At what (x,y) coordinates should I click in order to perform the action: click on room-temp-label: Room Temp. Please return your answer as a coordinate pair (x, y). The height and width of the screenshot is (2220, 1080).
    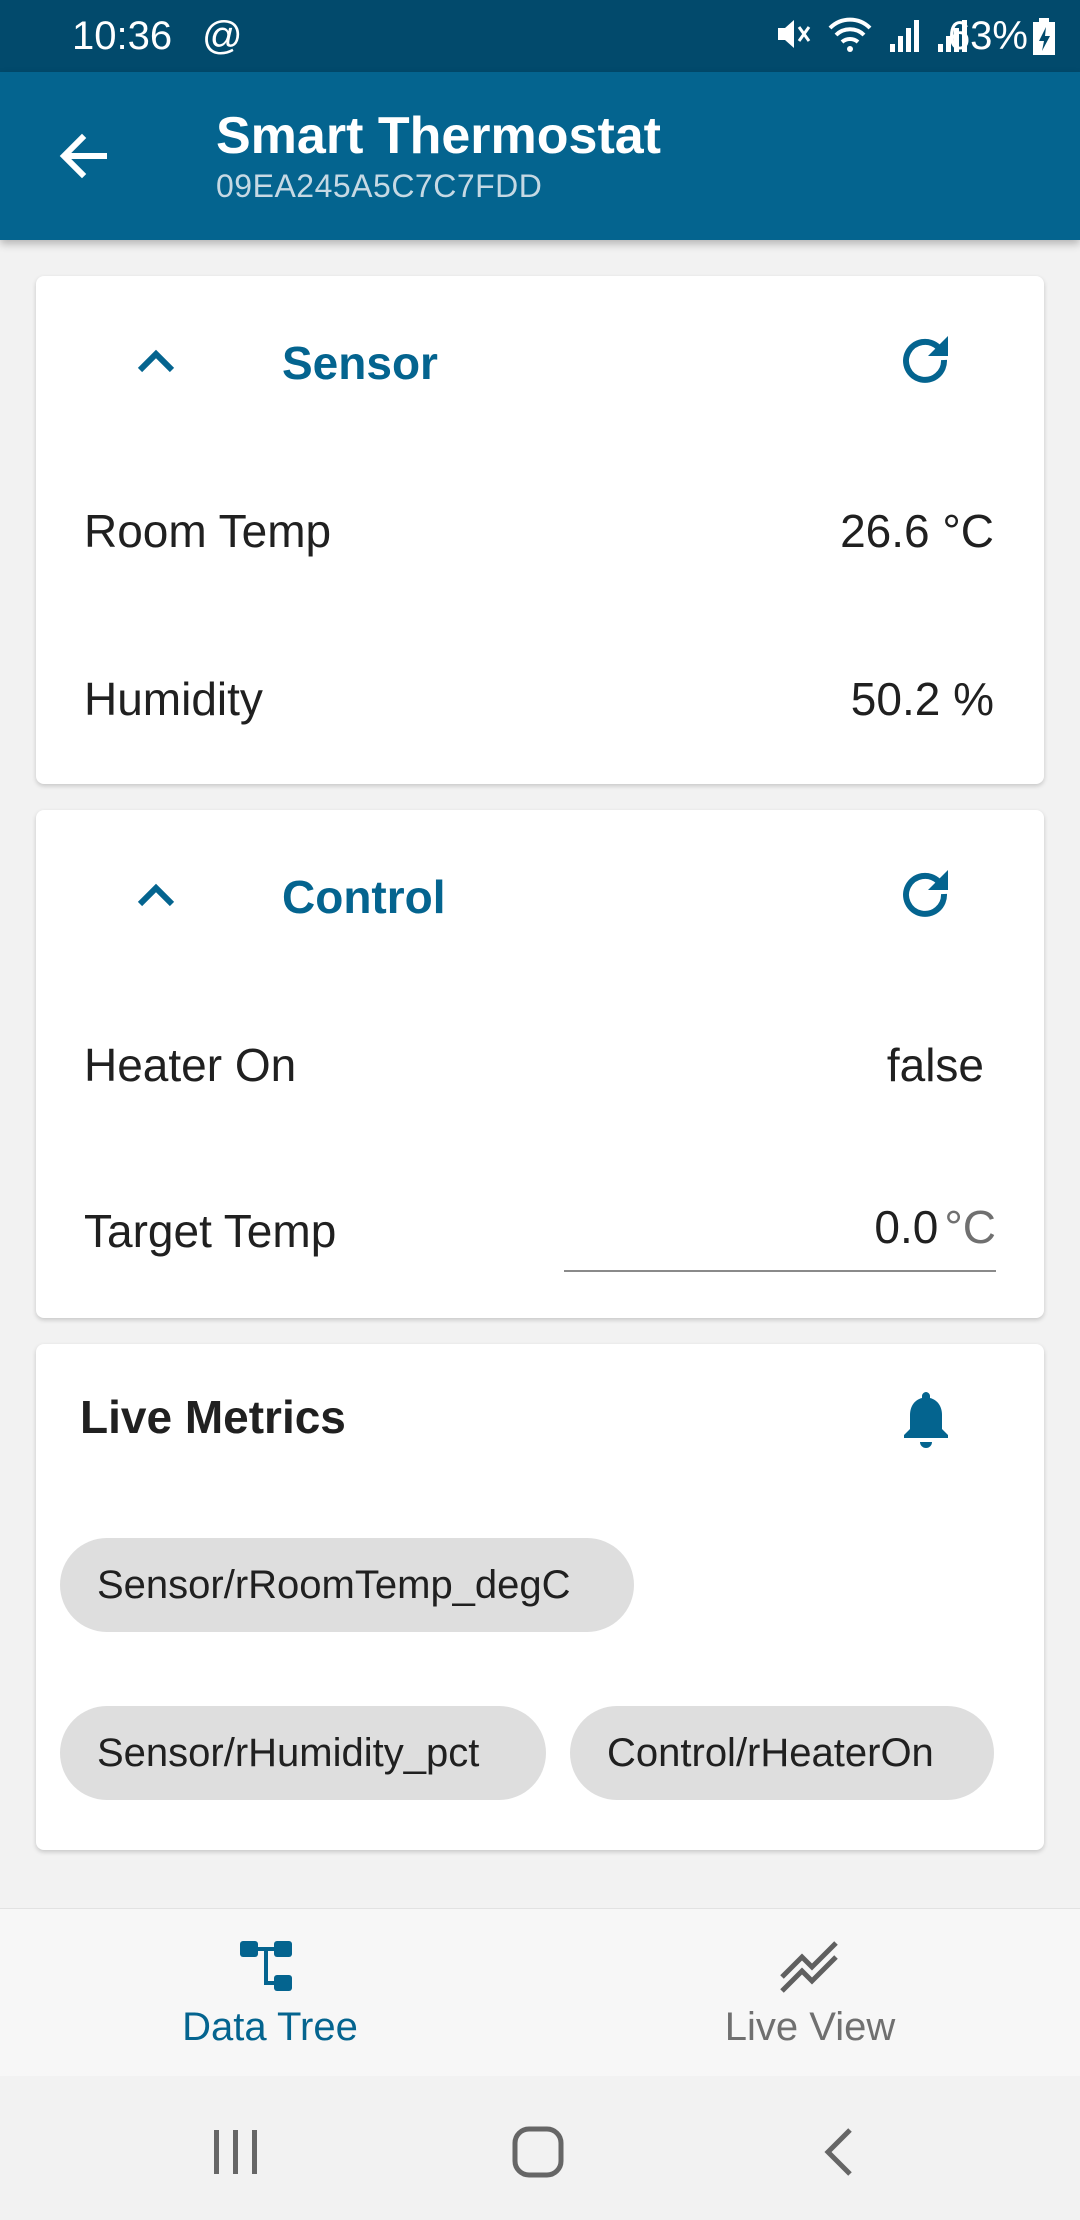
    Looking at the image, I should click on (208, 531).